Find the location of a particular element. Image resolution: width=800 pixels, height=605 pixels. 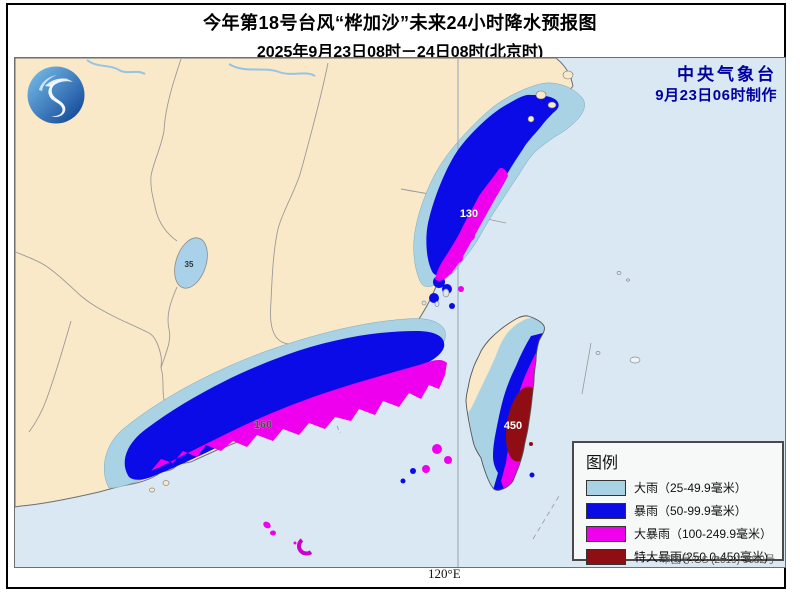

lake is located at coordinates (191, 263).